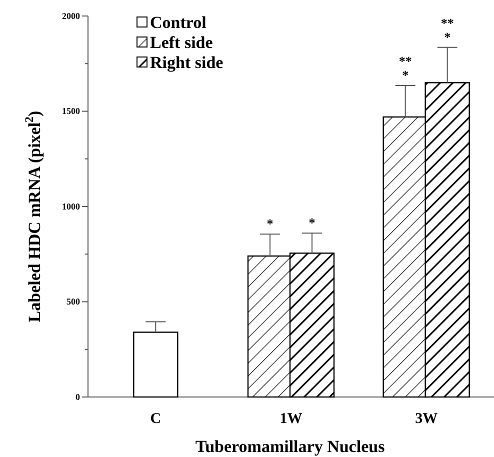 The width and height of the screenshot is (494, 457). Describe the element at coordinates (71, 206) in the screenshot. I see `y-tick-label: 1000` at that location.